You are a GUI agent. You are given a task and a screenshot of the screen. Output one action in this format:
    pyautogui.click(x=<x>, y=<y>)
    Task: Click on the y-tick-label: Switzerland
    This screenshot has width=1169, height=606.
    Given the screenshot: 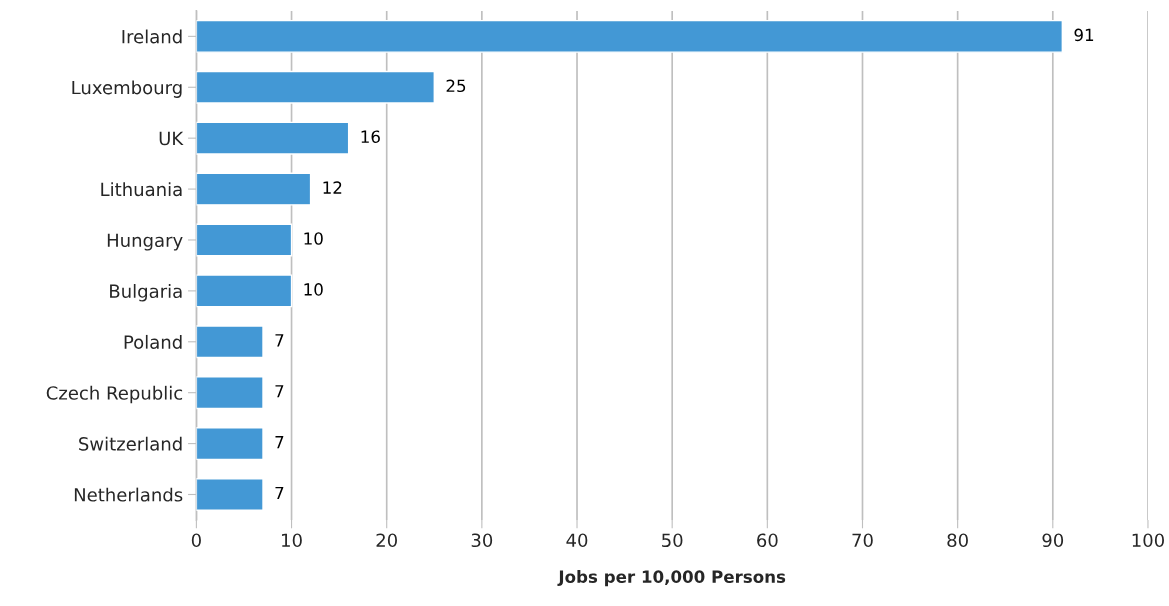 What is the action you would take?
    pyautogui.click(x=130, y=443)
    